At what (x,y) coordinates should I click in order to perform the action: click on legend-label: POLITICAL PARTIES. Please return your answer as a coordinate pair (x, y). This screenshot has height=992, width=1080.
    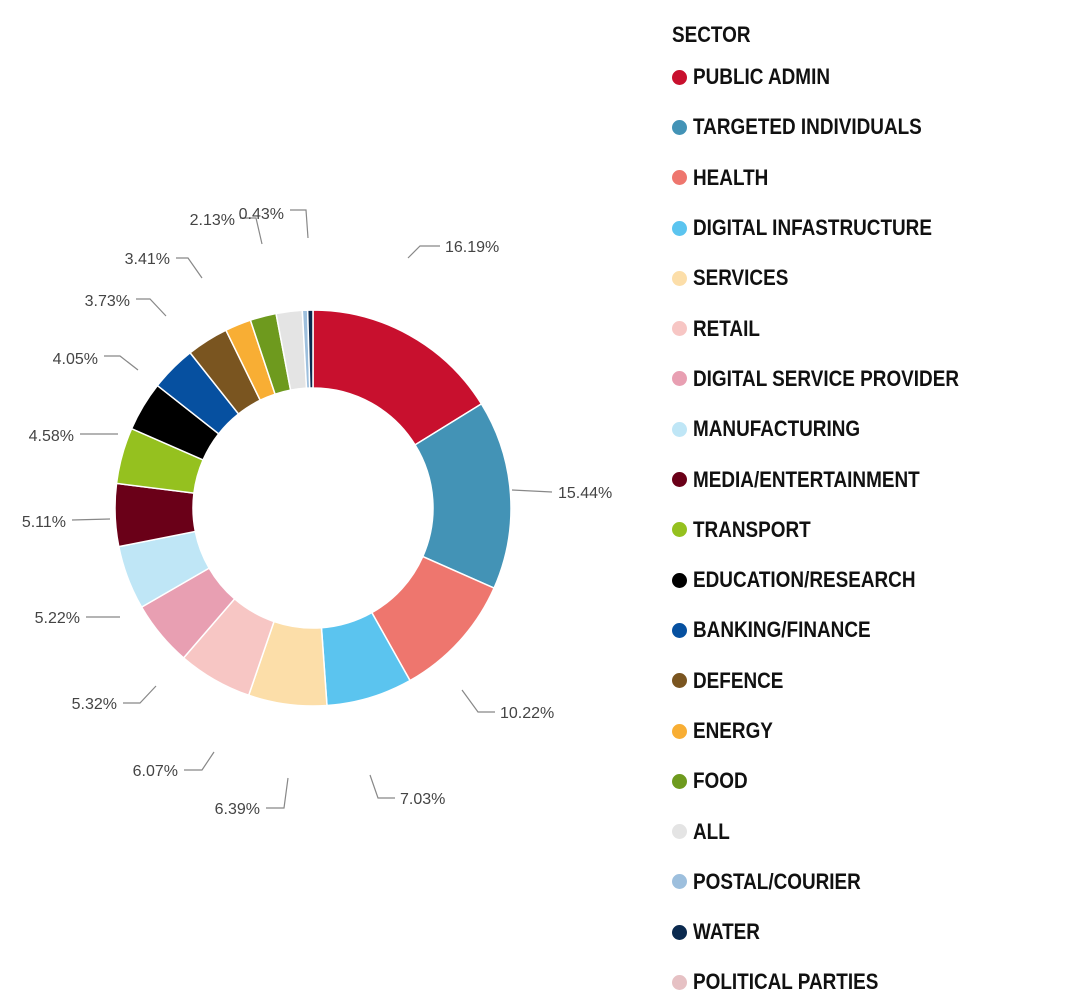
    Looking at the image, I should click on (786, 980).